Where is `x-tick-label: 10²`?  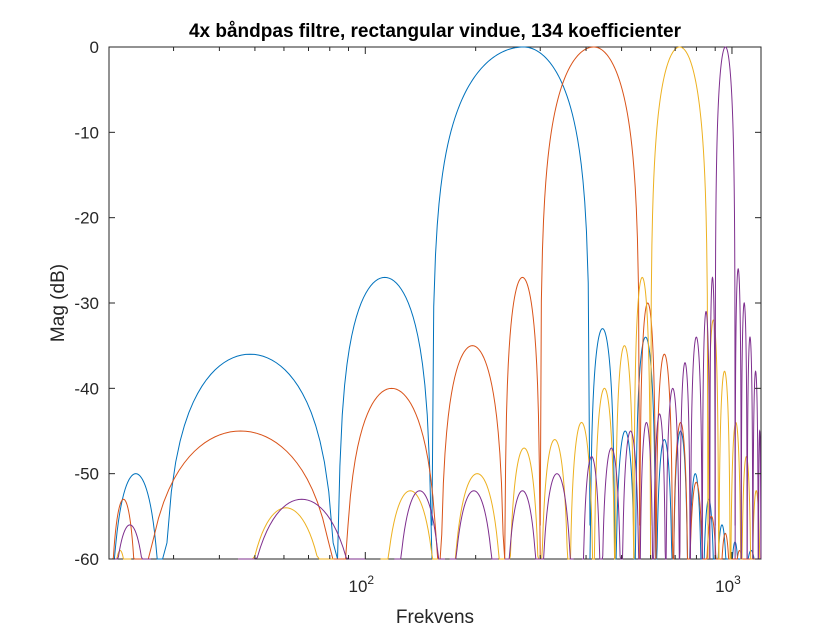 x-tick-label: 10² is located at coordinates (361, 584).